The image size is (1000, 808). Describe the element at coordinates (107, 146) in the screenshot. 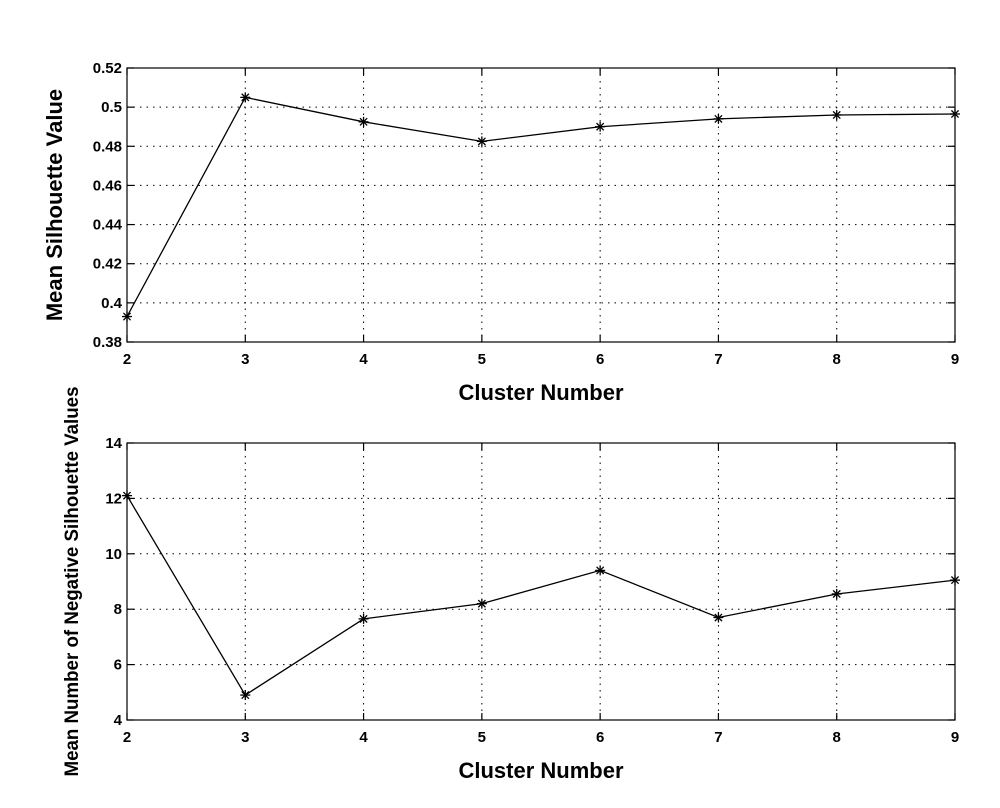

I see `y-tick-label: 0.48` at that location.